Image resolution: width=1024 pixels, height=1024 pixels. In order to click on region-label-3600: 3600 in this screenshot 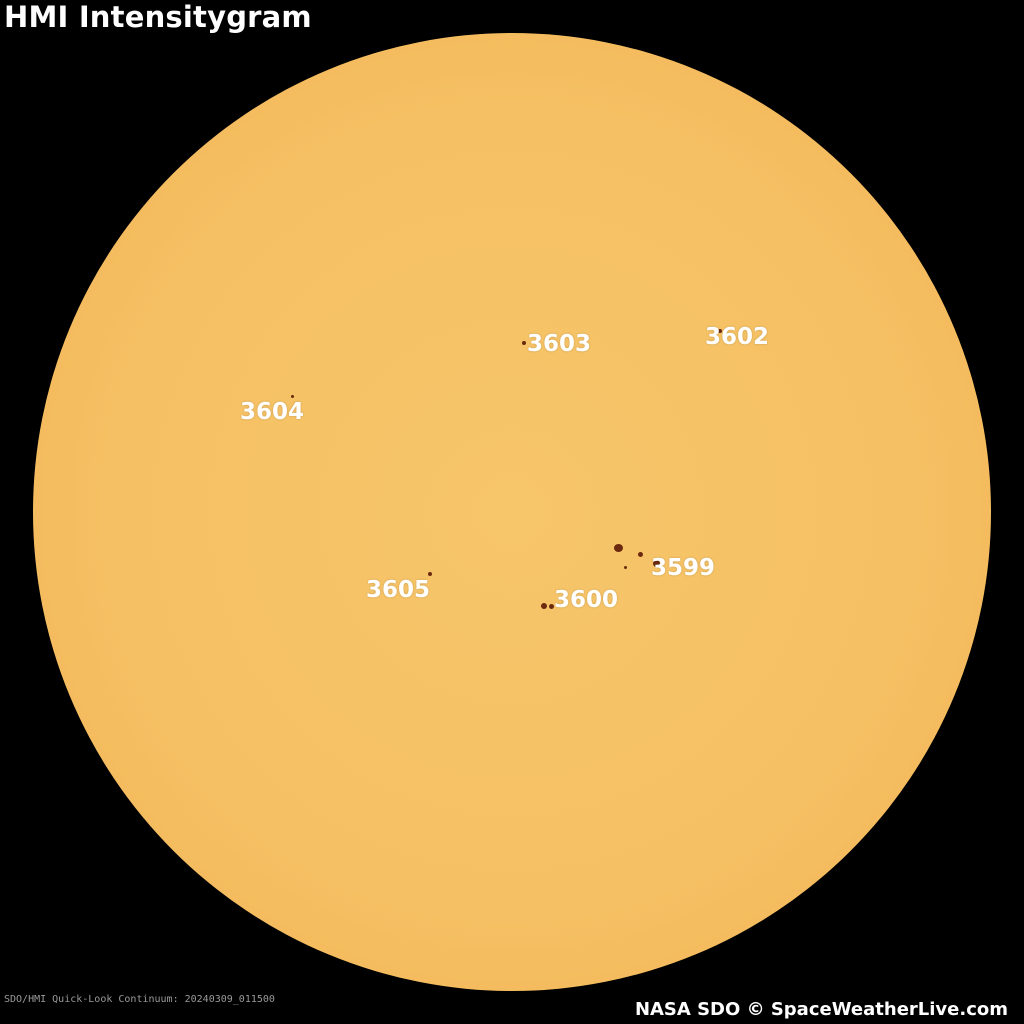, I will do `click(586, 600)`.